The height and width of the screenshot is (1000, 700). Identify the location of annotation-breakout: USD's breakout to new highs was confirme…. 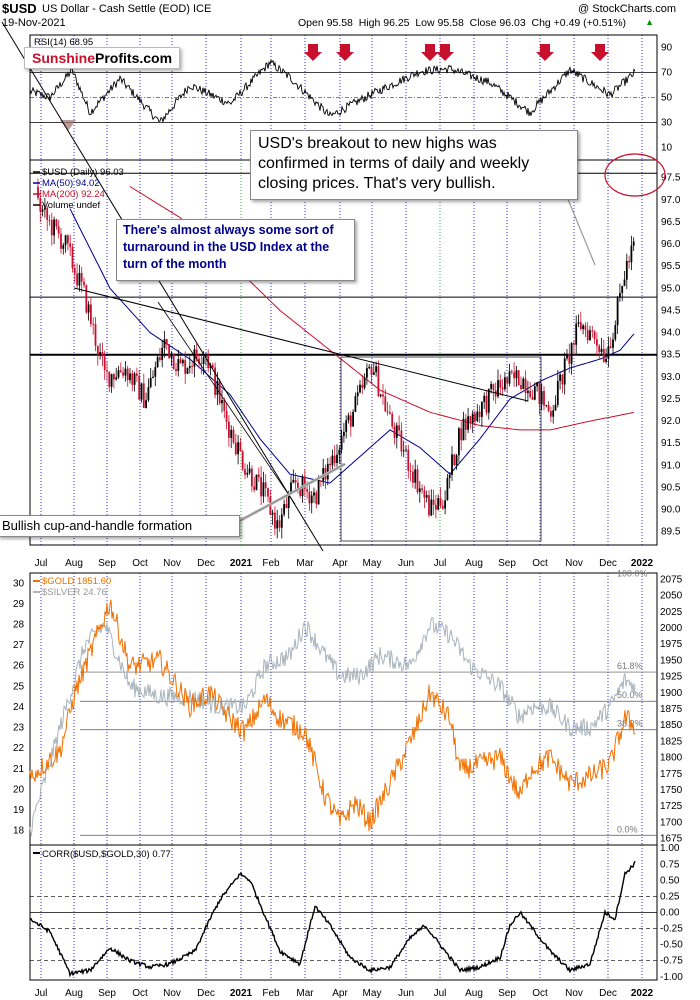
(414, 165).